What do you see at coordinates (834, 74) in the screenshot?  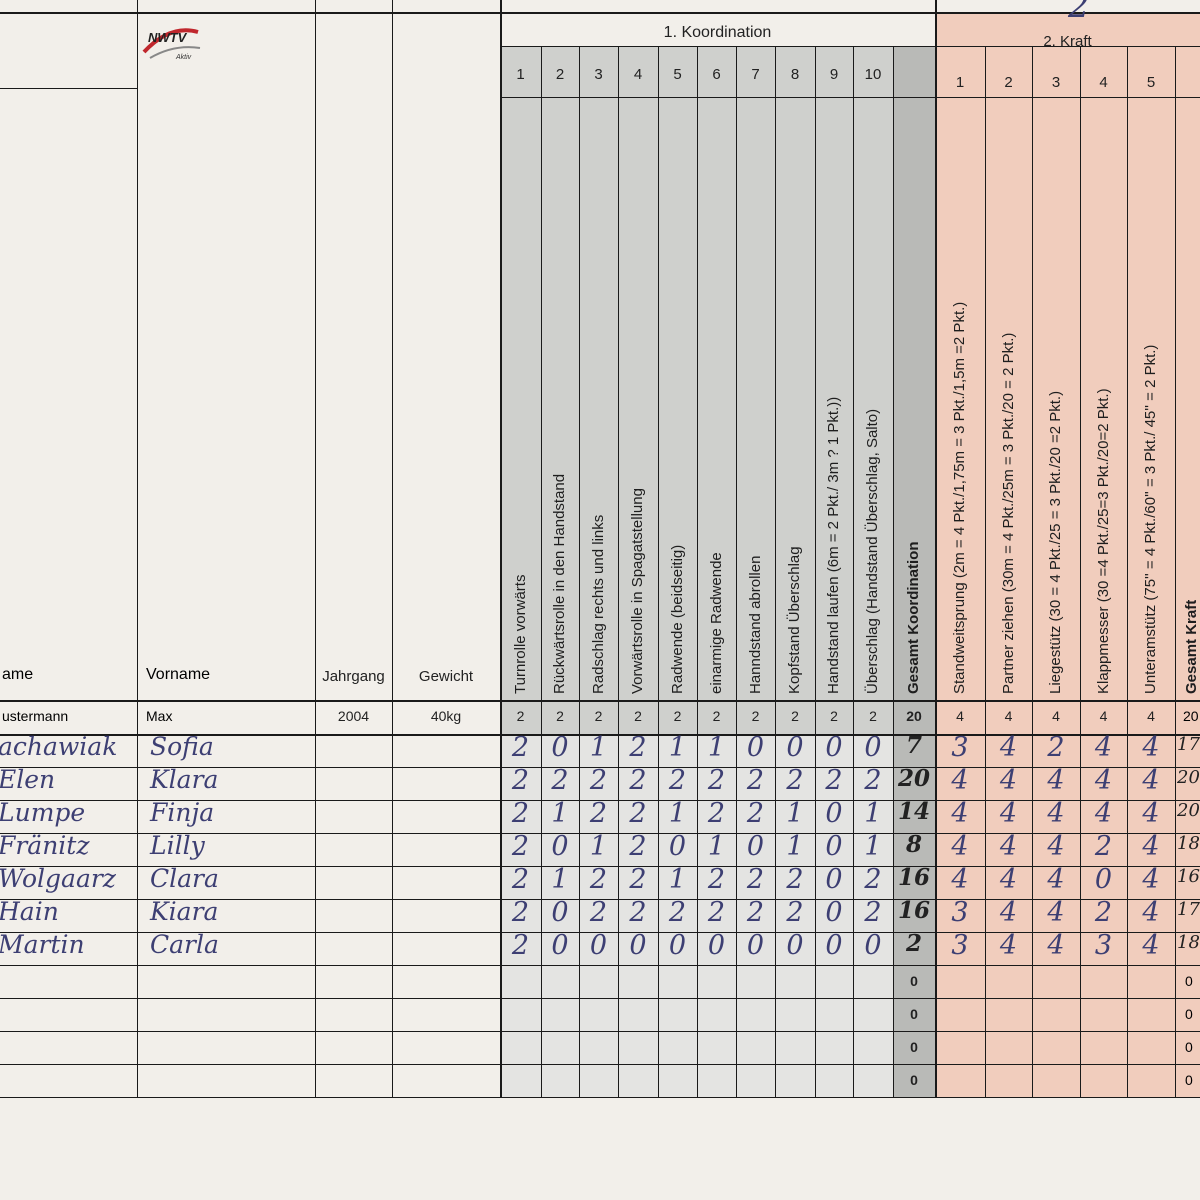 I see `koordination-col-number: 9` at bounding box center [834, 74].